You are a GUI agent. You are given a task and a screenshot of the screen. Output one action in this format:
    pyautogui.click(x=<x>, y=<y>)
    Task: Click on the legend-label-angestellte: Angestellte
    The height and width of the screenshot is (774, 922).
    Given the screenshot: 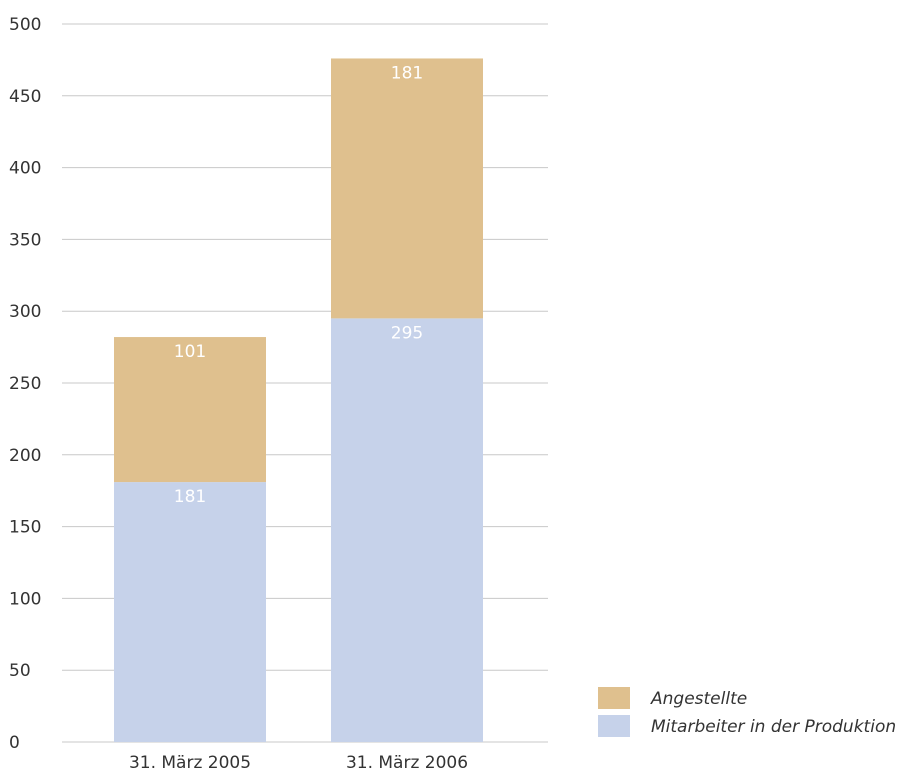 What is the action you would take?
    pyautogui.click(x=698, y=699)
    